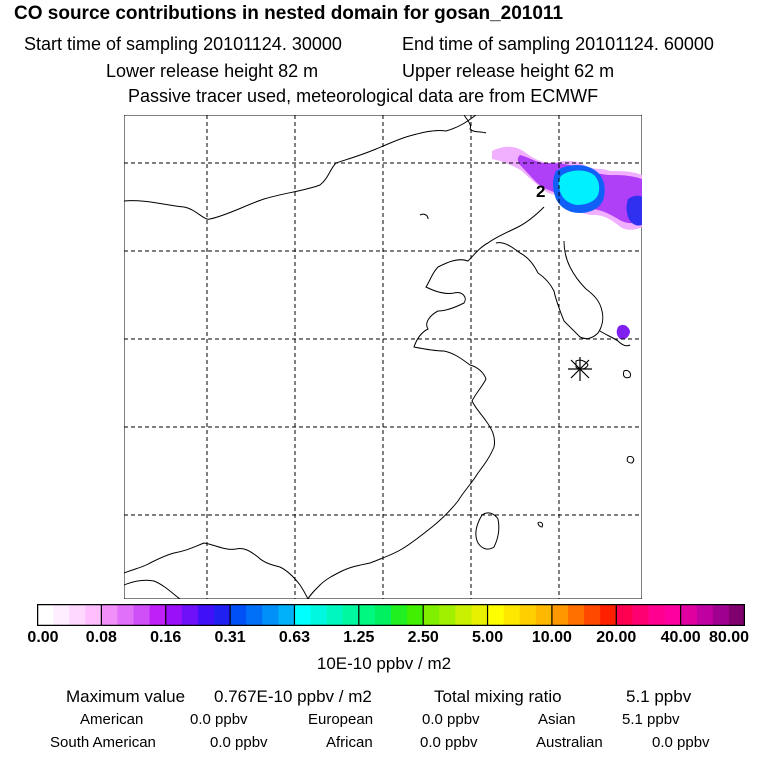 Image resolution: width=768 pixels, height=768 pixels. What do you see at coordinates (579, 187) in the screenshot?
I see `plume-core-cyan` at bounding box center [579, 187].